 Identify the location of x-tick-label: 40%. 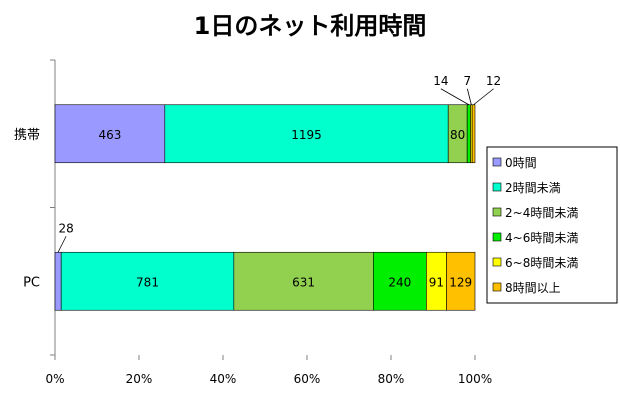
(223, 379).